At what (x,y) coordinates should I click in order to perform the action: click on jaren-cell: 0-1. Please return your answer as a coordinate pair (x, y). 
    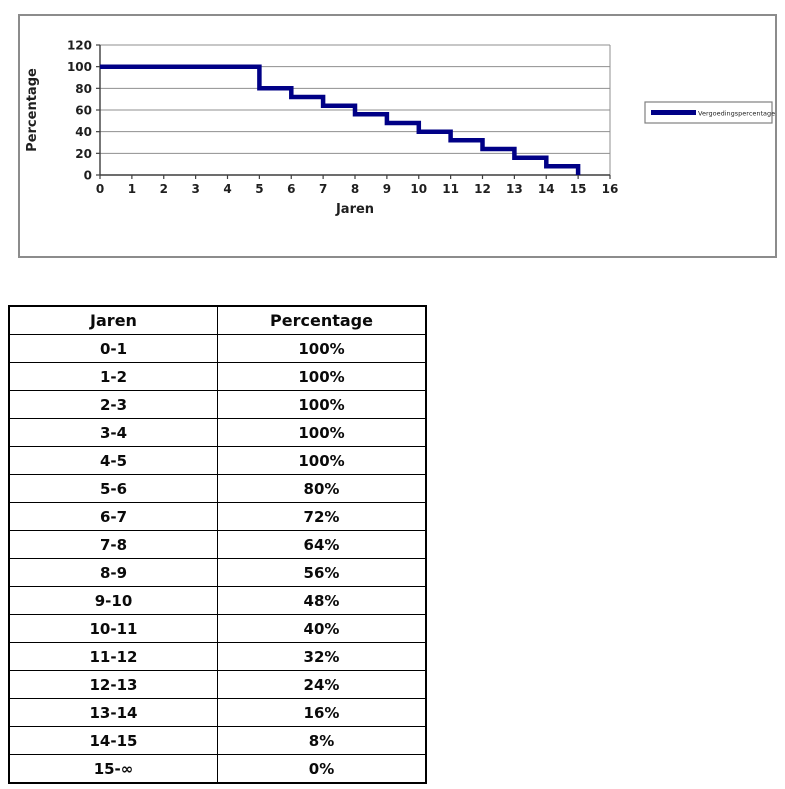
    Looking at the image, I should click on (113, 348).